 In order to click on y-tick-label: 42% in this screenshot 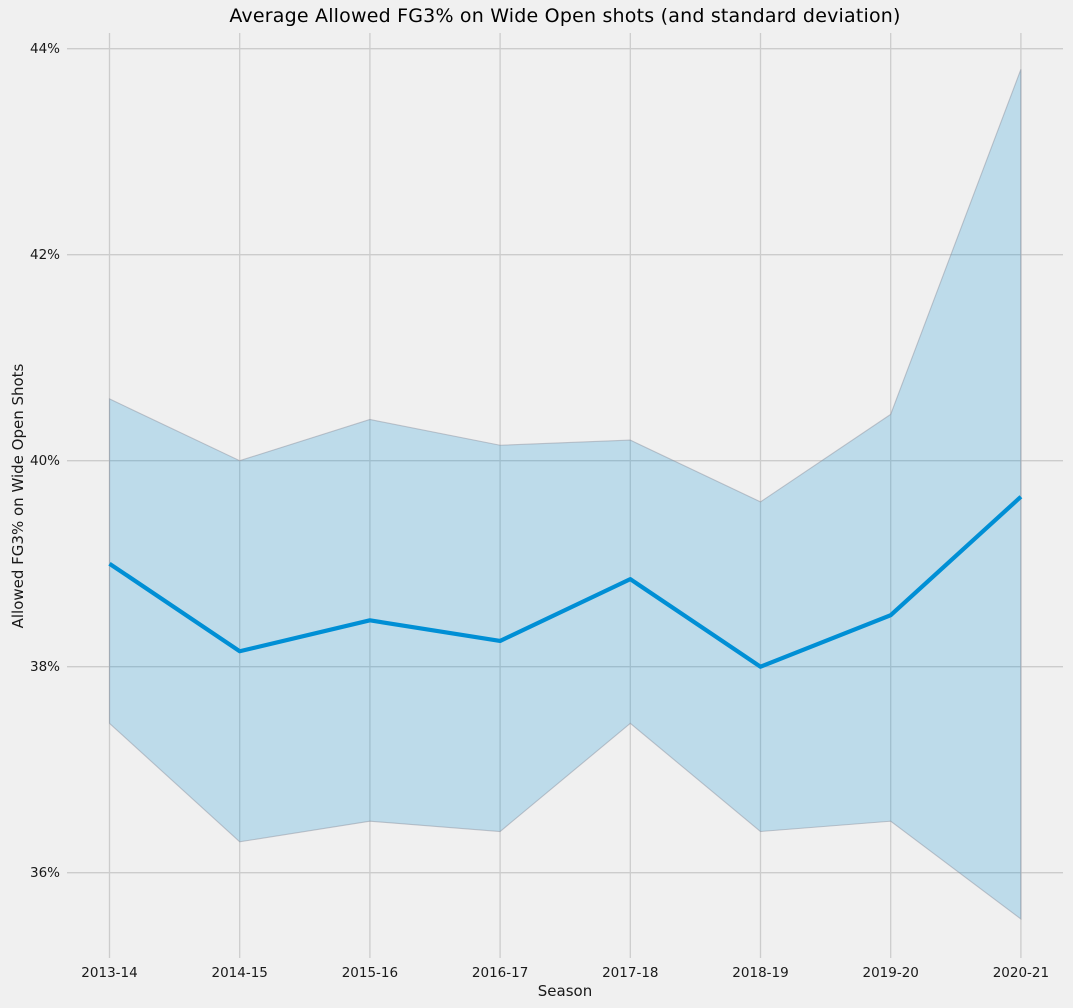, I will do `click(44, 254)`.